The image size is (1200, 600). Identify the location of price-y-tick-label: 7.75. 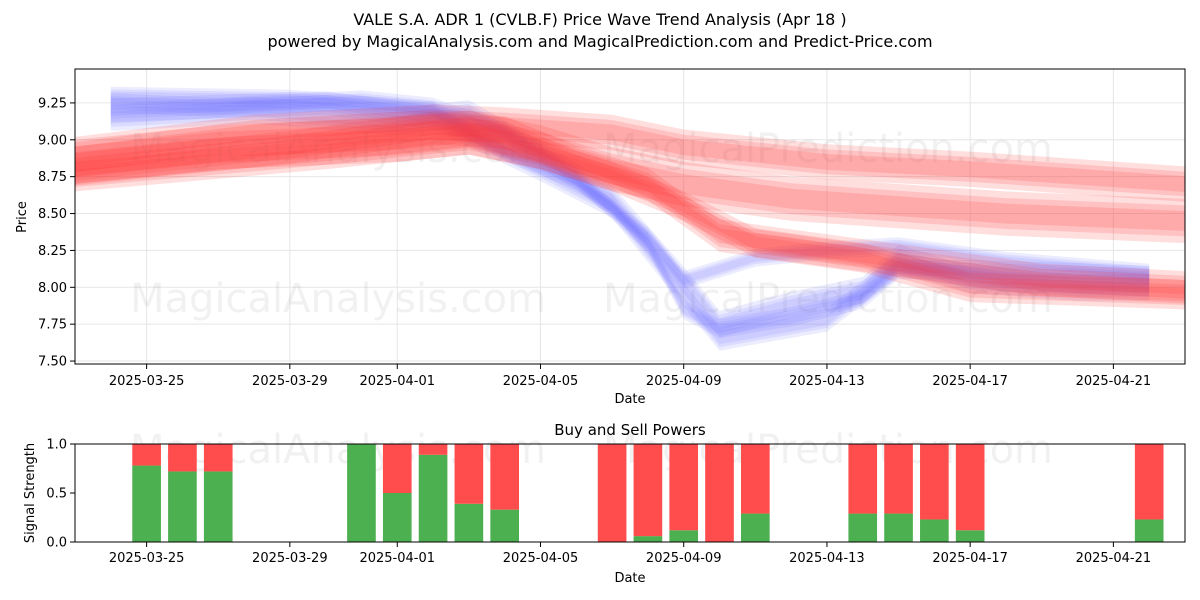
(52, 325).